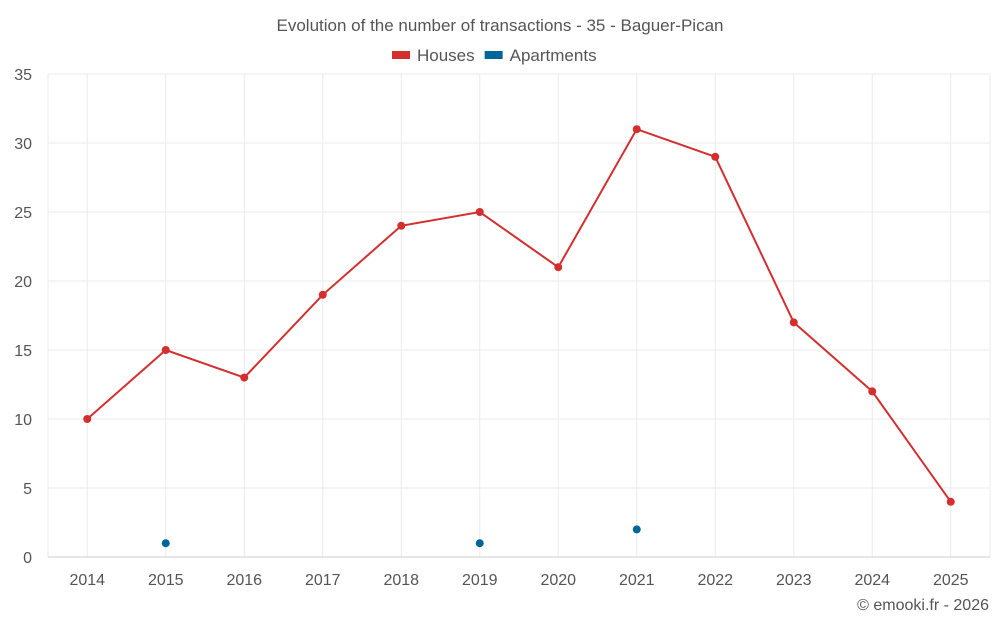  I want to click on x-tick-label: 2016, so click(244, 580).